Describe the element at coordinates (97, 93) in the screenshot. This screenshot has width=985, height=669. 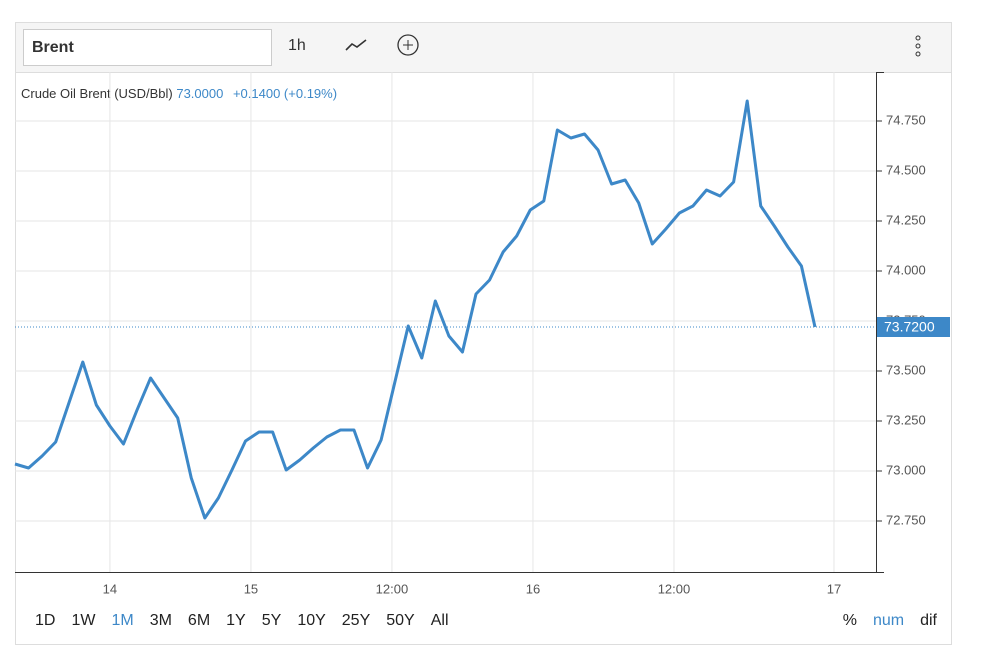
I see `legend-name: Crude Oil Brent (USD/Bbl)` at that location.